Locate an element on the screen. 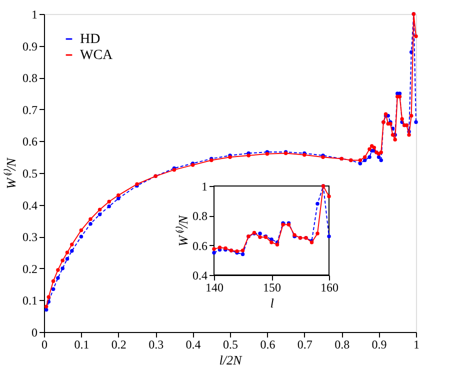 This screenshot has width=475, height=382. x-tick-label: 0.5 is located at coordinates (230, 345).